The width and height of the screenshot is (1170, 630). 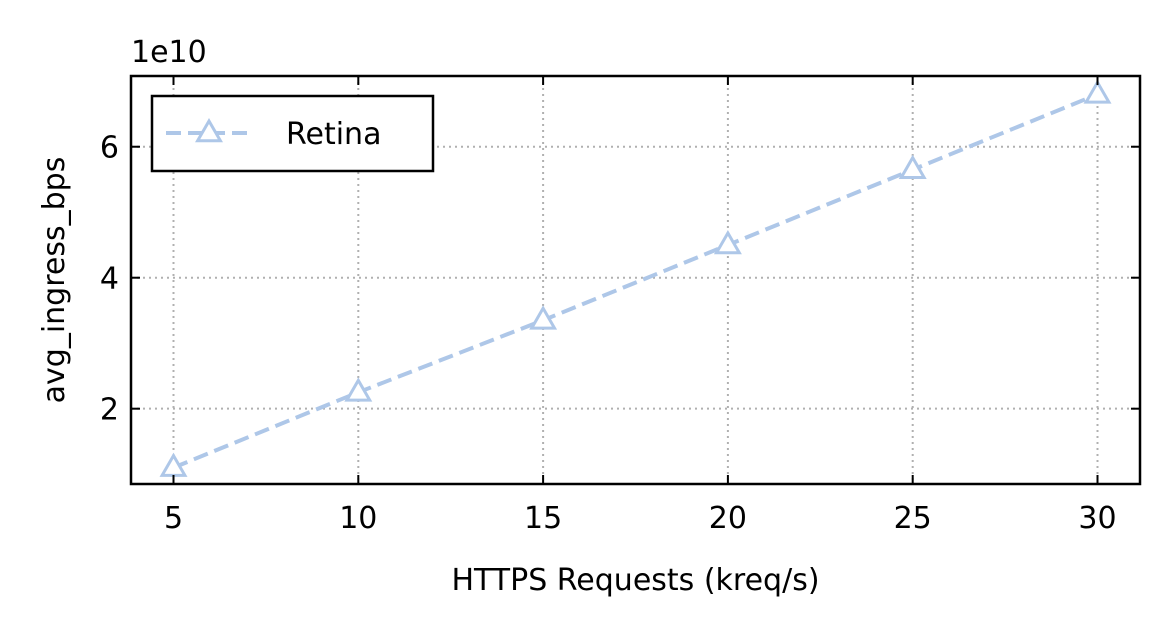 What do you see at coordinates (54, 280) in the screenshot?
I see `y-axis-title: avg_ingress_bps` at bounding box center [54, 280].